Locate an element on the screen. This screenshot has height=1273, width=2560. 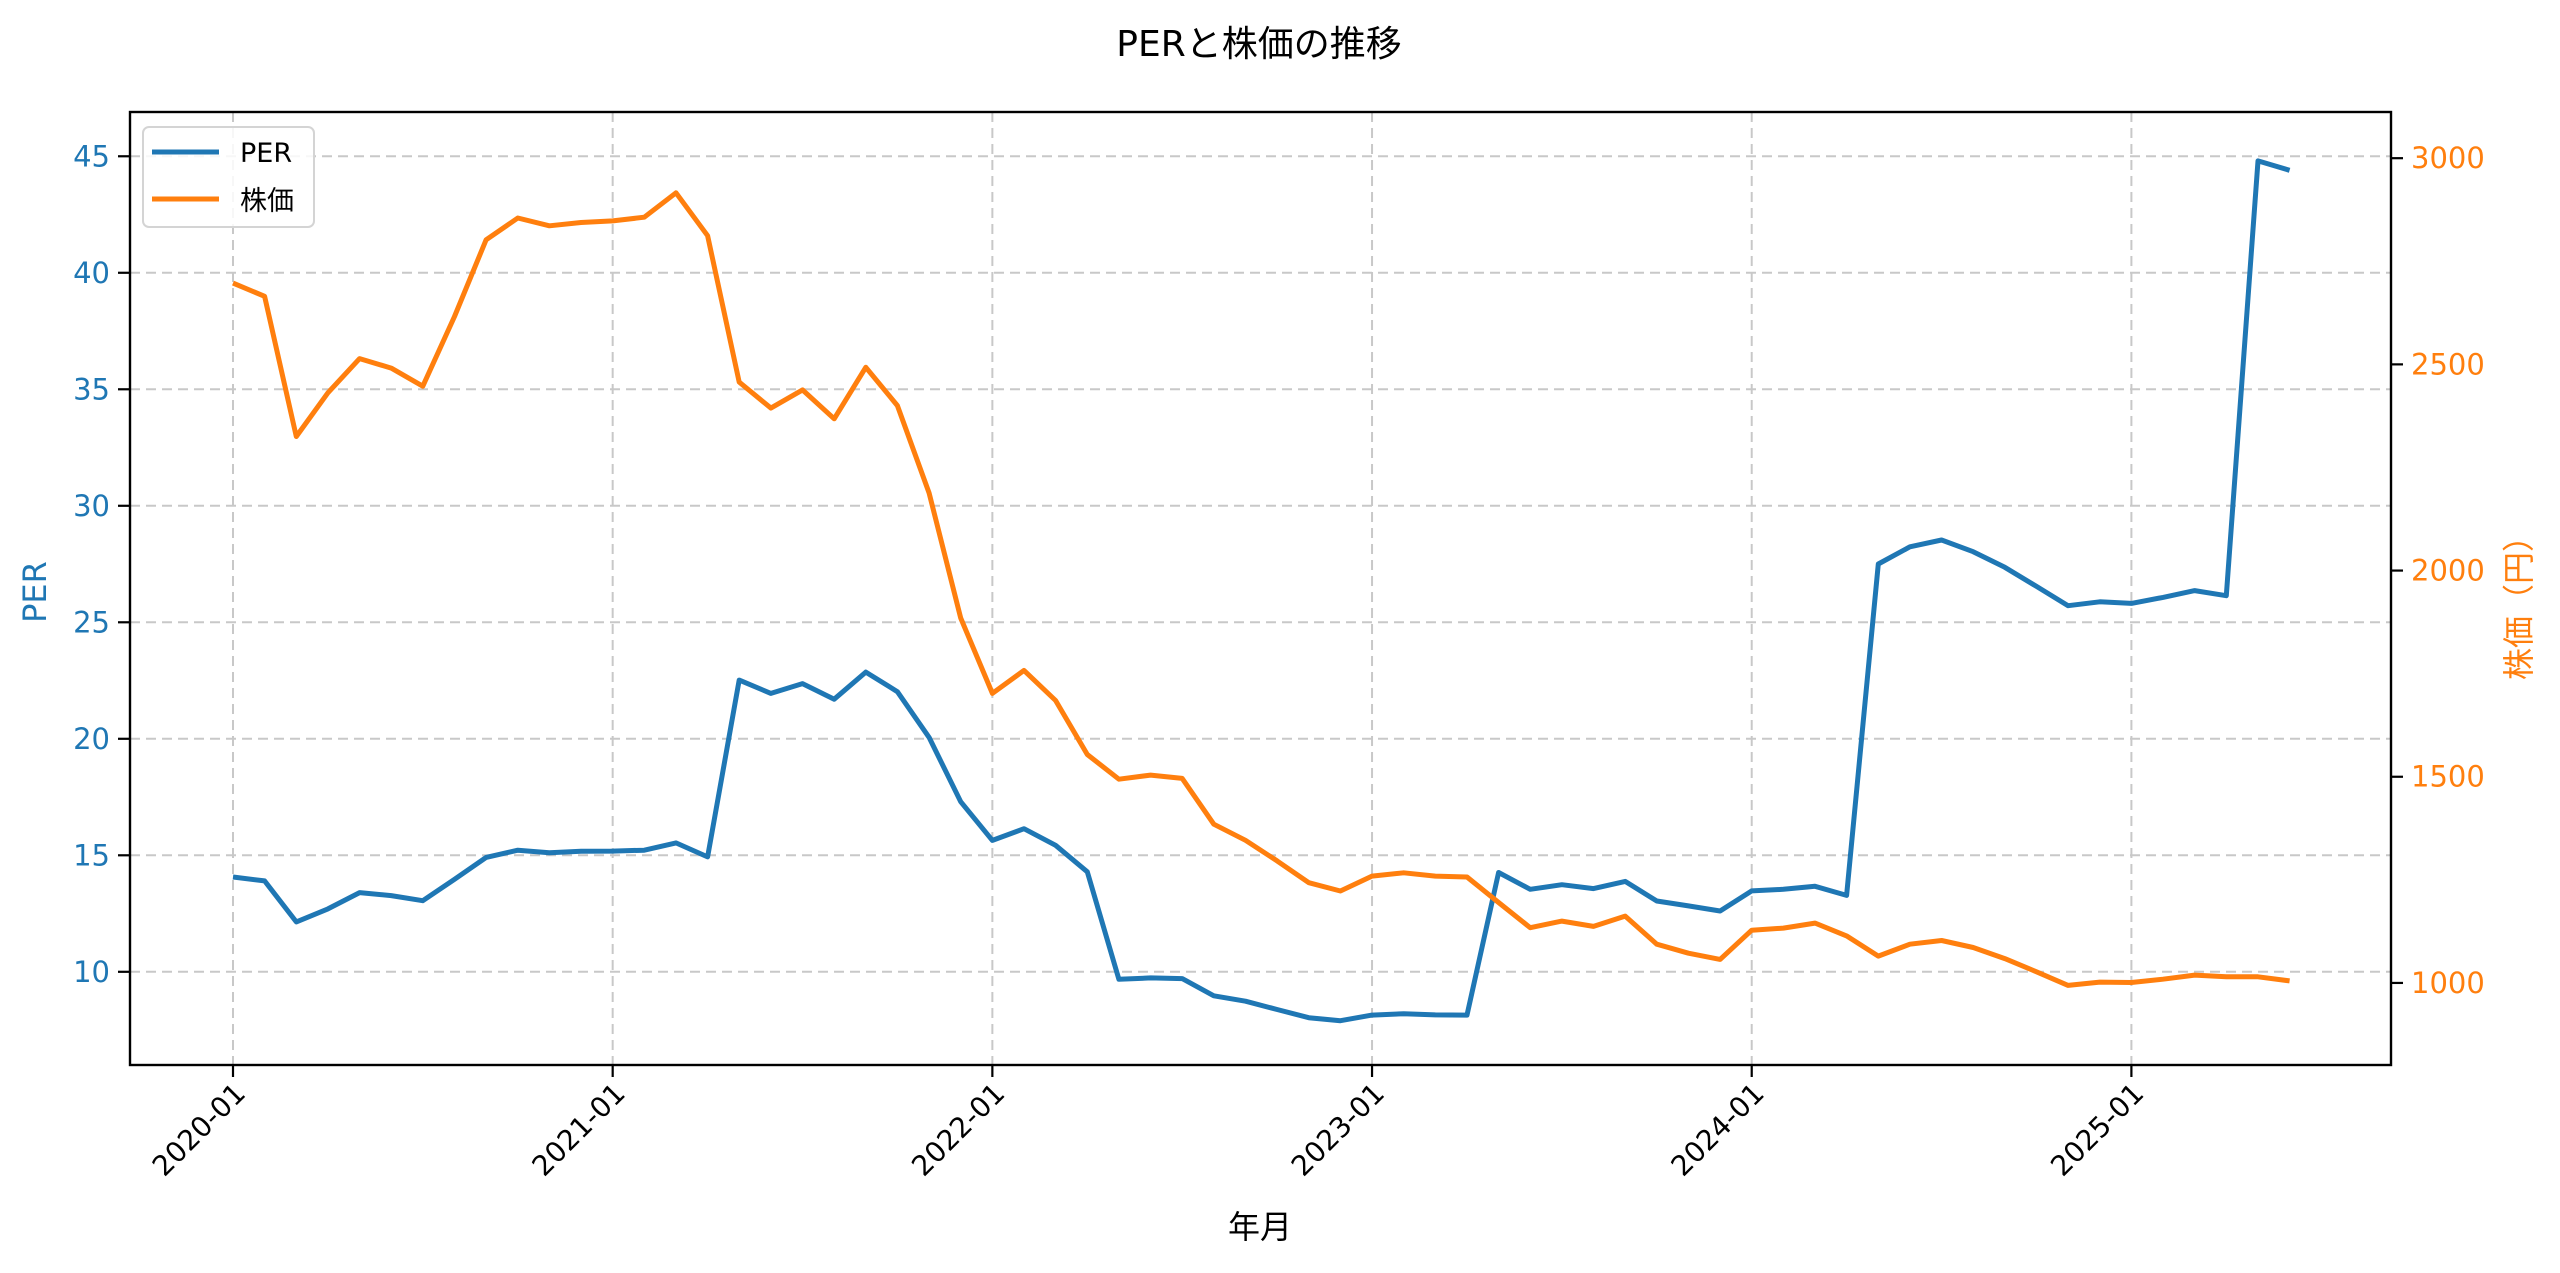
y-tick-label-right: 3000 is located at coordinates (2448, 158).